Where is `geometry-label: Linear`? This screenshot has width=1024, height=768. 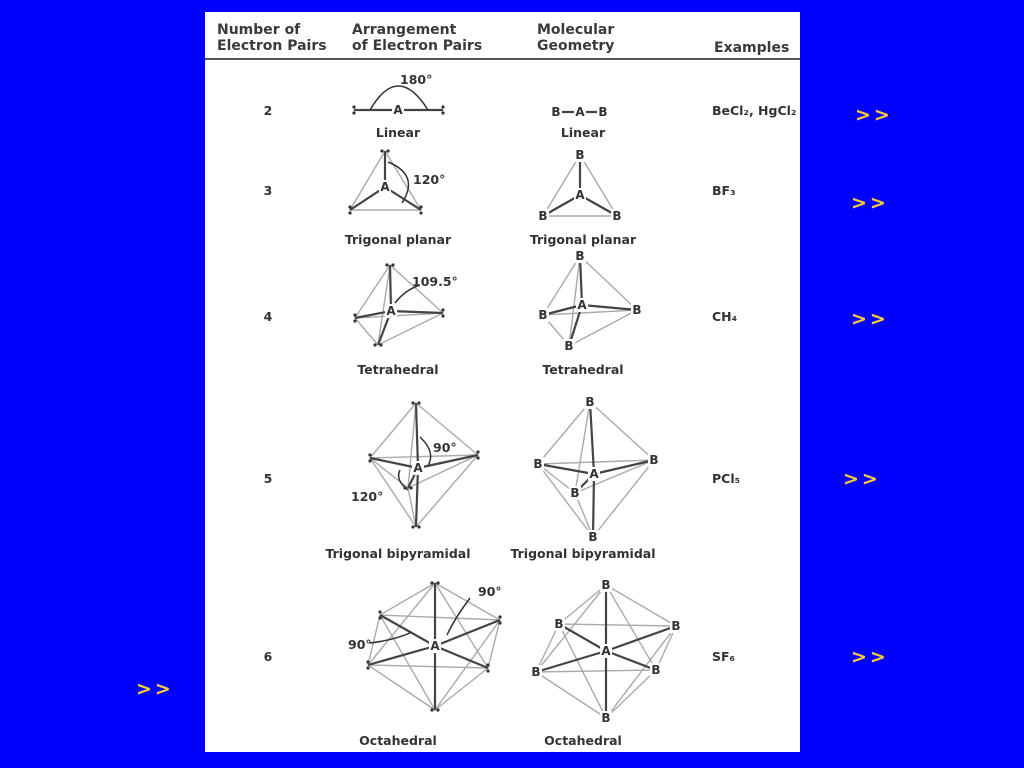 geometry-label: Linear is located at coordinates (583, 132).